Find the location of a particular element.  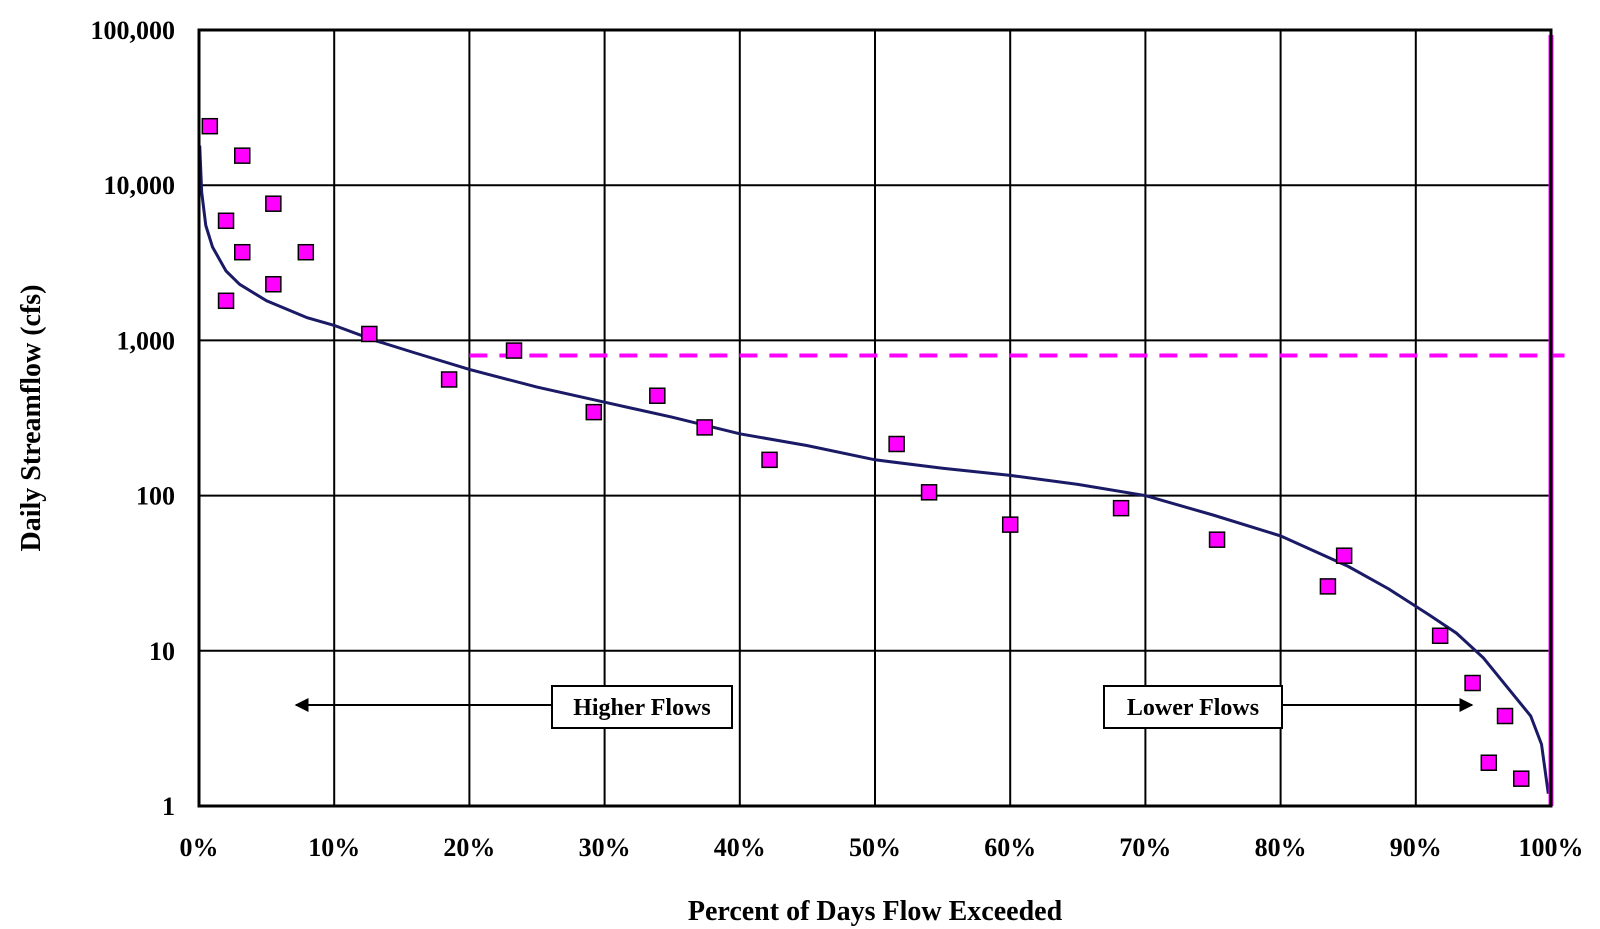

x-tick-label: 30% is located at coordinates (605, 847).